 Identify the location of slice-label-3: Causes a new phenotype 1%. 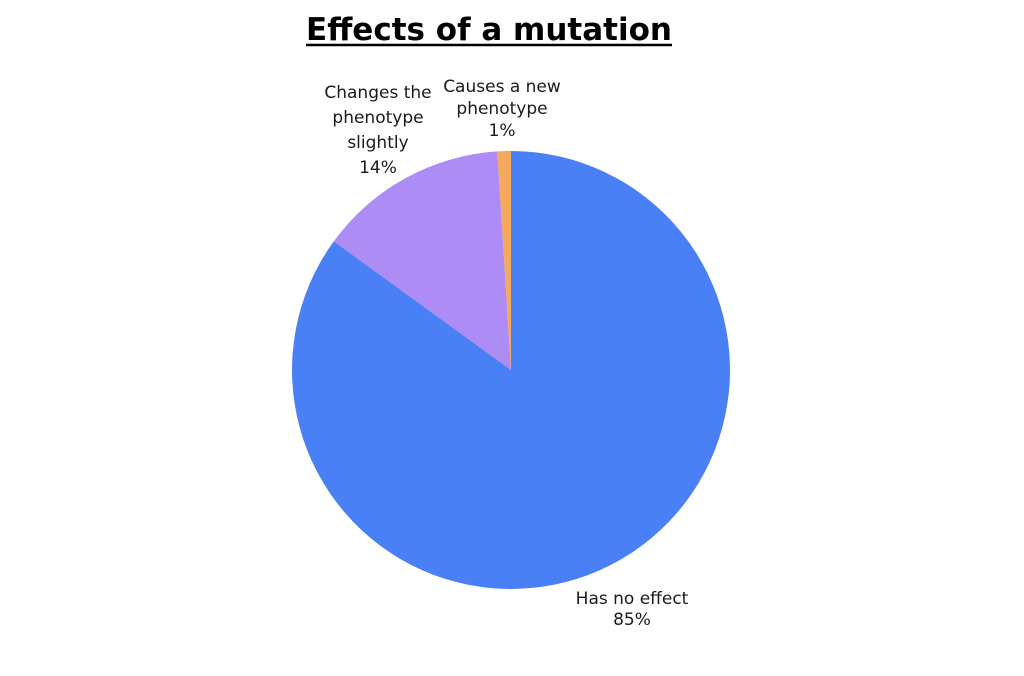
(502, 109).